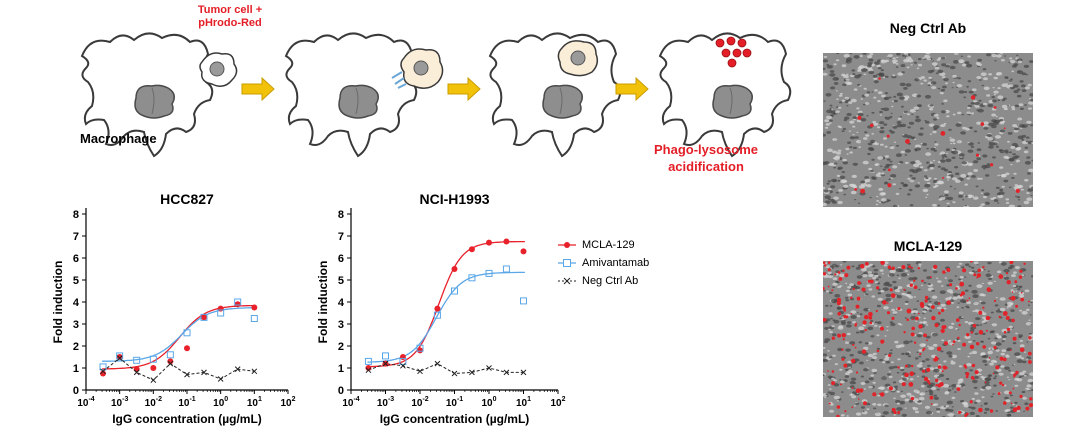  Describe the element at coordinates (603, 245) in the screenshot. I see `legend-item-mcla-129: MCLA-129` at that location.